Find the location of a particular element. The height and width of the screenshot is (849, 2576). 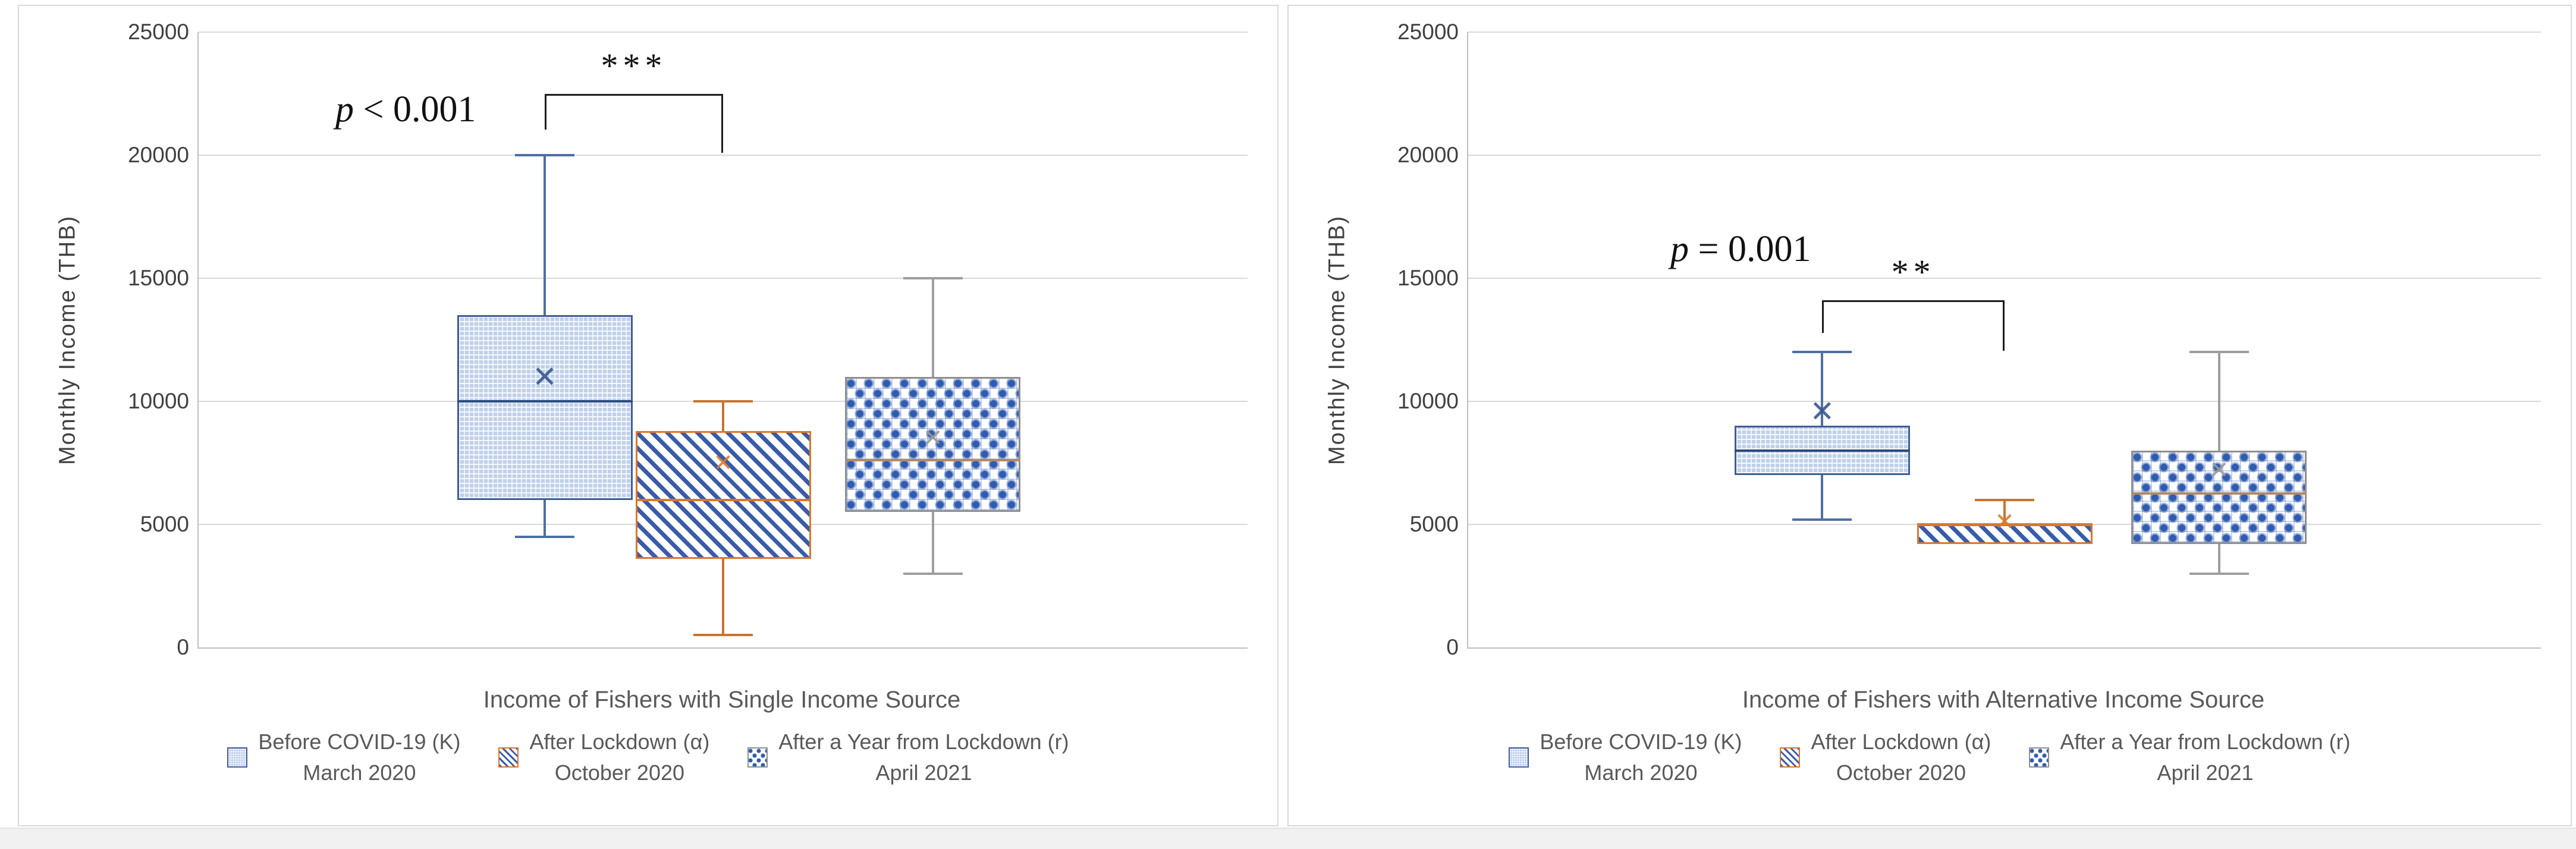

p-value-text: < 0.001 is located at coordinates (419, 109).